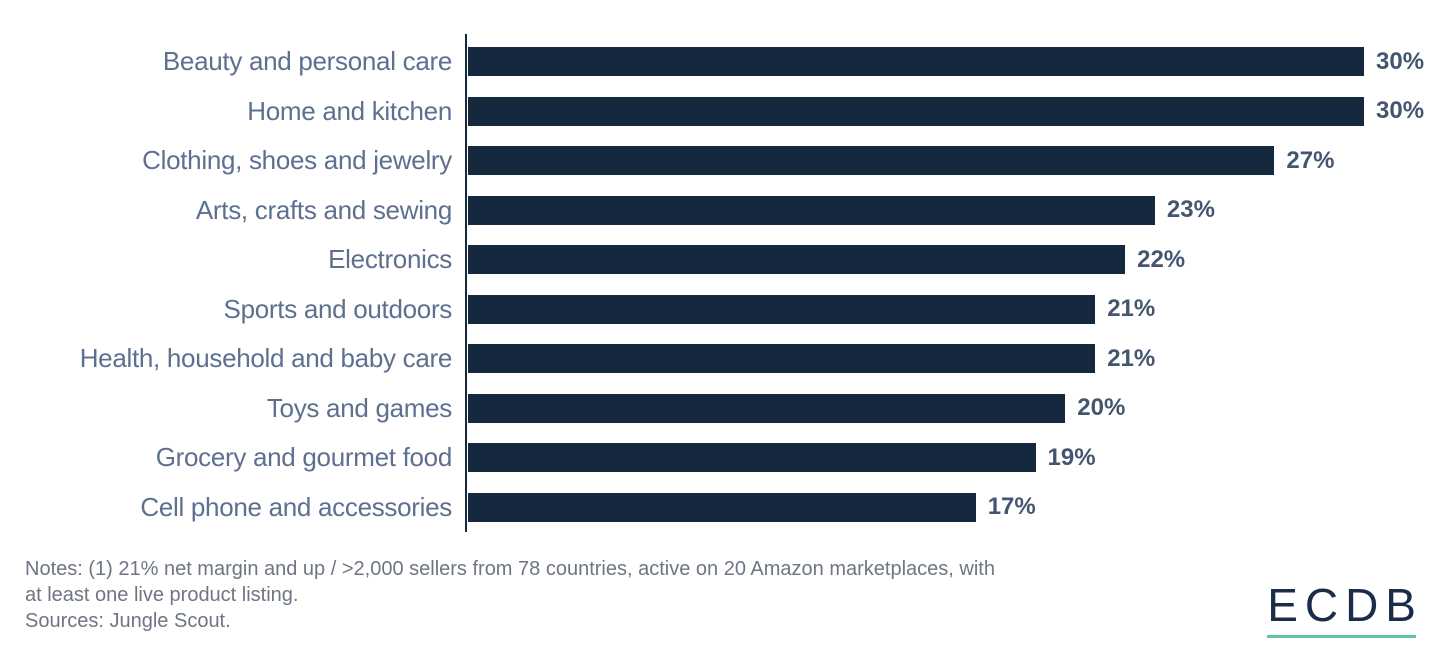  I want to click on value-label: 20%, so click(1101, 408).